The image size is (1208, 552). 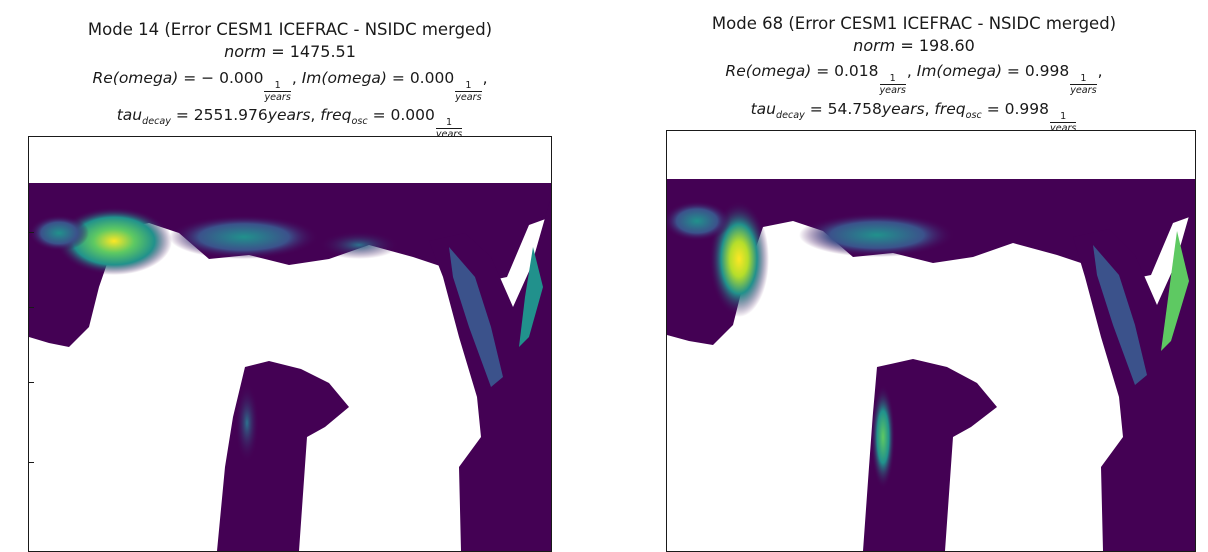 What do you see at coordinates (432, 78) in the screenshot?
I see `im-value: 0.000` at bounding box center [432, 78].